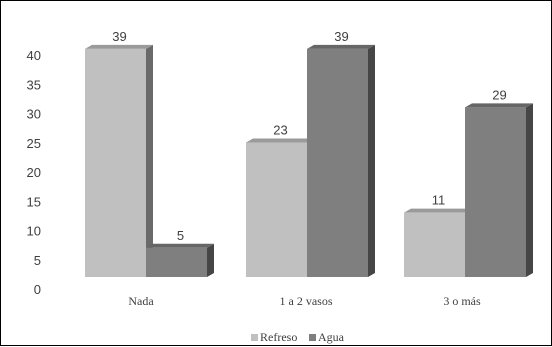 This screenshot has width=552, height=347. I want to click on data-label: 11, so click(439, 200).